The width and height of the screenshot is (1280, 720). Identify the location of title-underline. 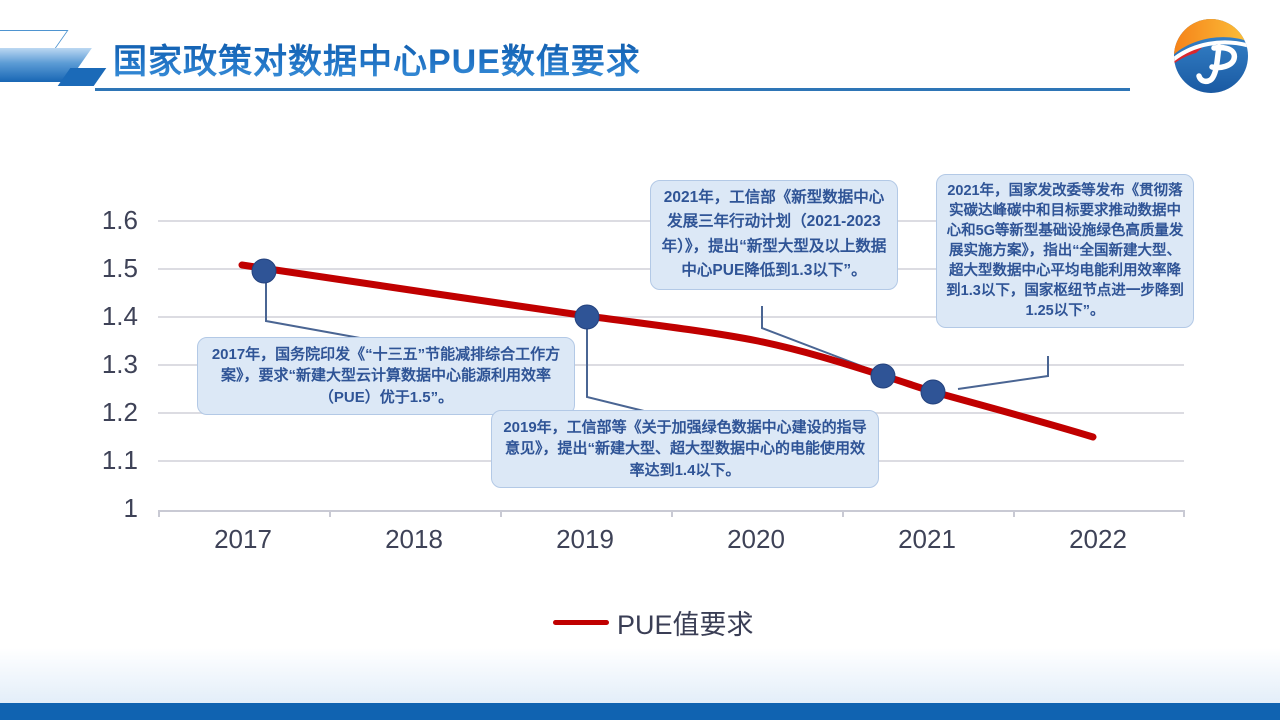
(612, 89).